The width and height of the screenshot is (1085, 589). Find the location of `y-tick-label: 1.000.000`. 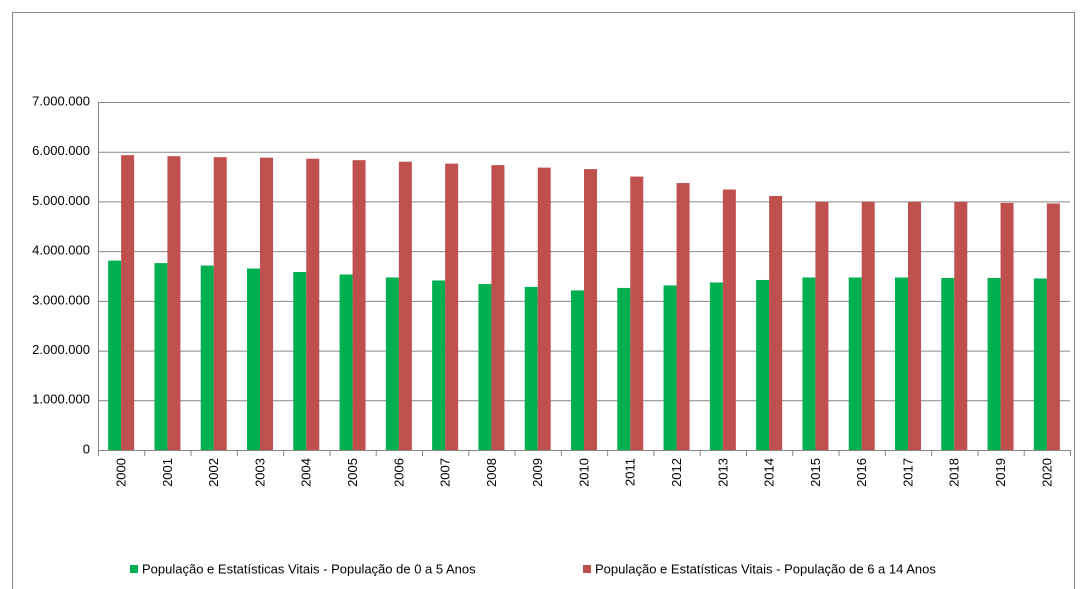

y-tick-label: 1.000.000 is located at coordinates (61, 399).